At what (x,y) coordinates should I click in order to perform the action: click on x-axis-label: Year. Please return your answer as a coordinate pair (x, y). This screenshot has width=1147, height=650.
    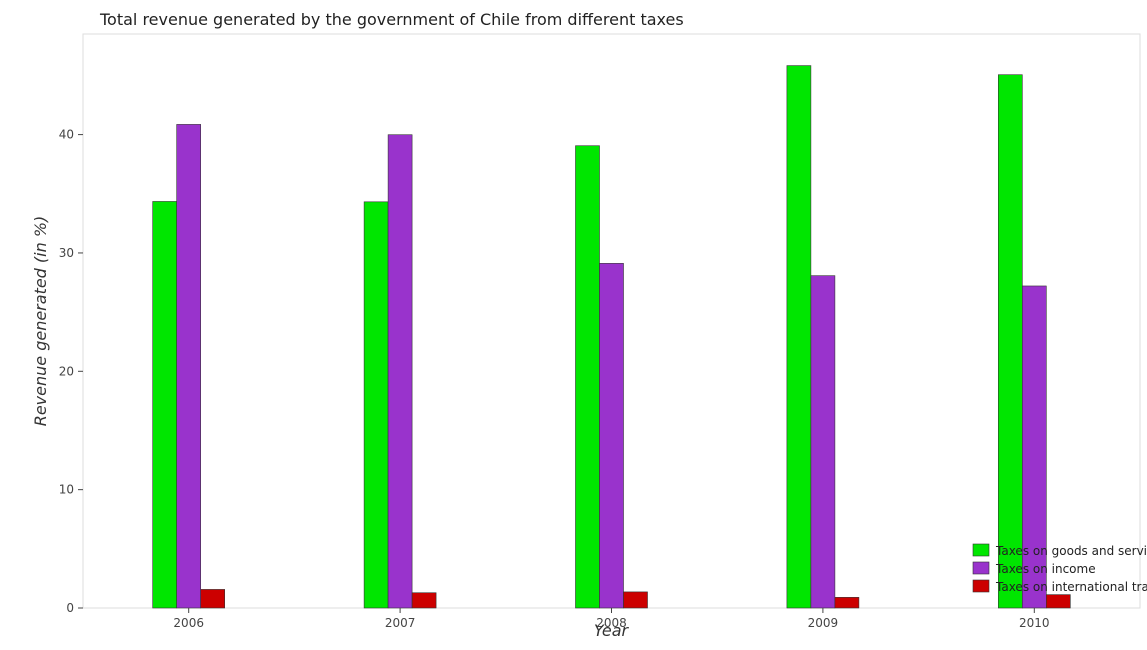
    Looking at the image, I should click on (612, 630).